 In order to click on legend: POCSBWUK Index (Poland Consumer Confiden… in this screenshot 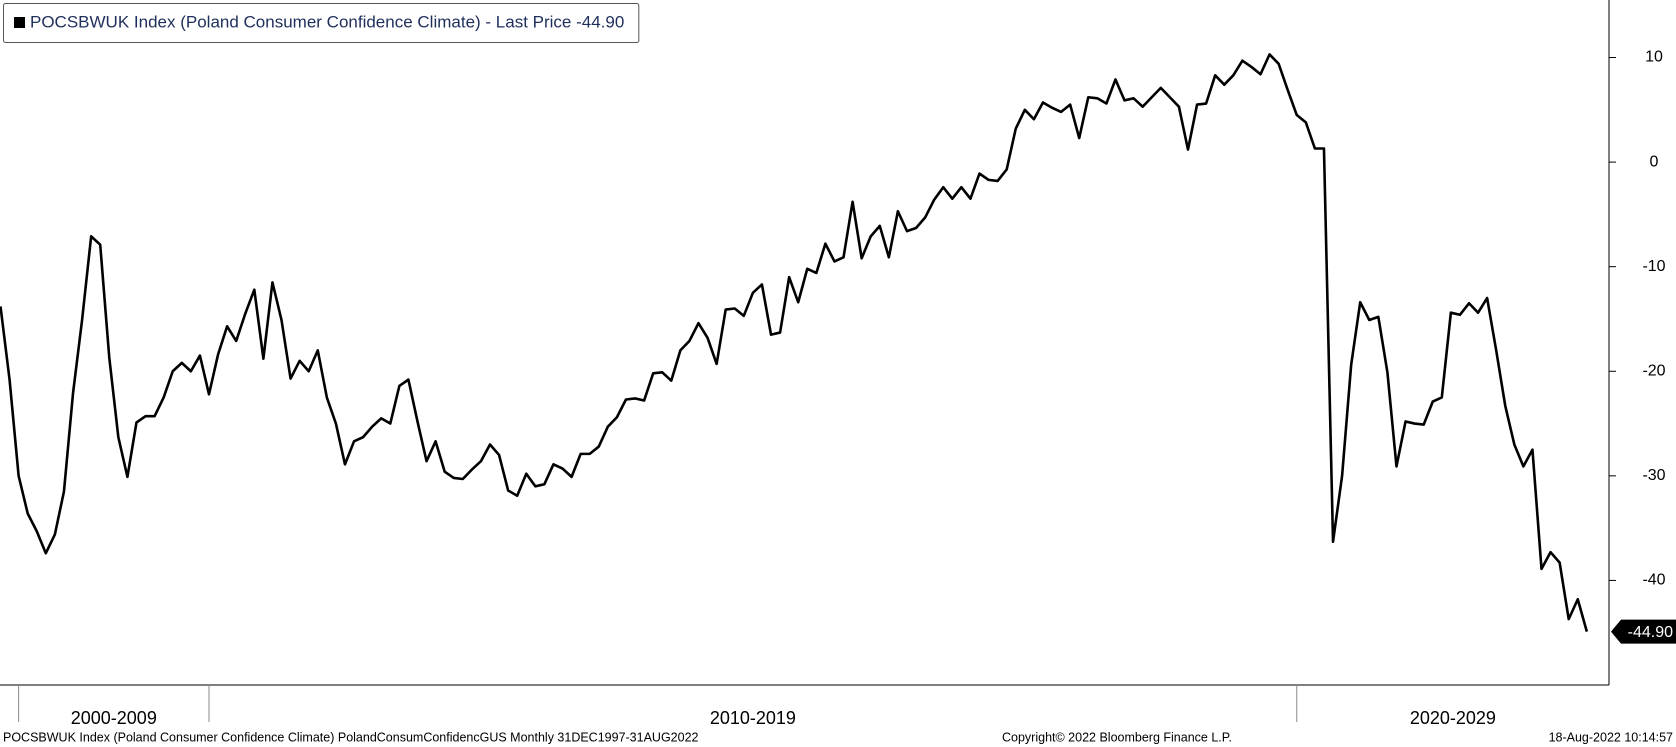, I will do `click(321, 23)`.